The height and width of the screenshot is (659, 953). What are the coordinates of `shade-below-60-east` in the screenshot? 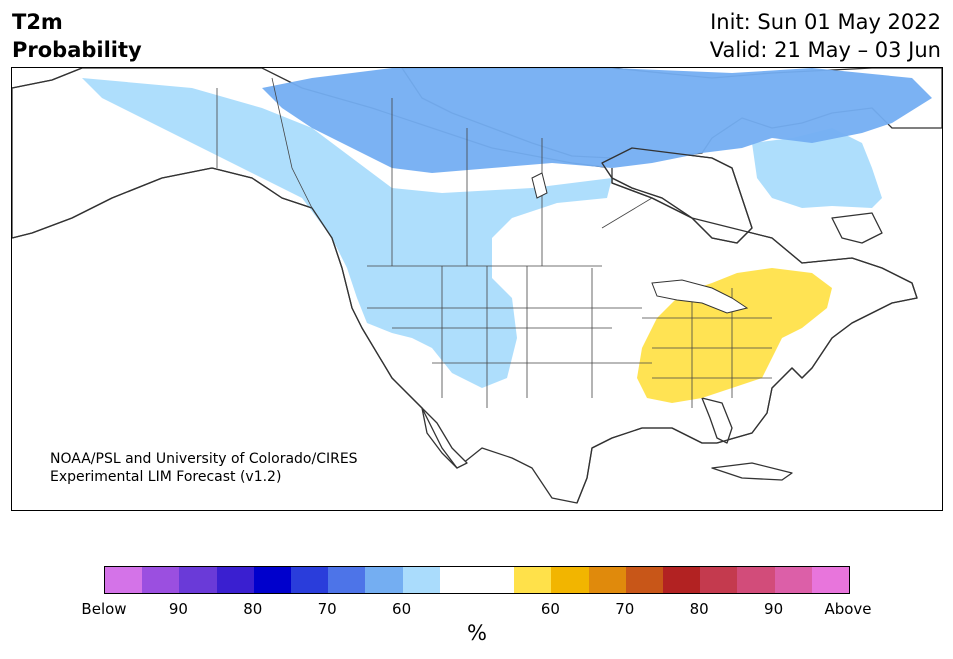 It's located at (817, 168).